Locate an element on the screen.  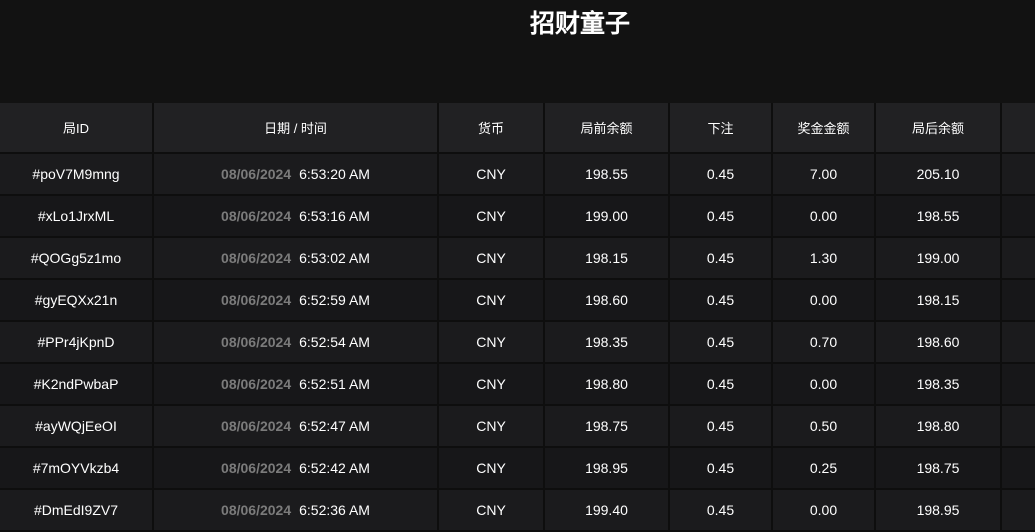
datetime-cell: 08/06/2024 6:52:51 AM is located at coordinates (296, 384).